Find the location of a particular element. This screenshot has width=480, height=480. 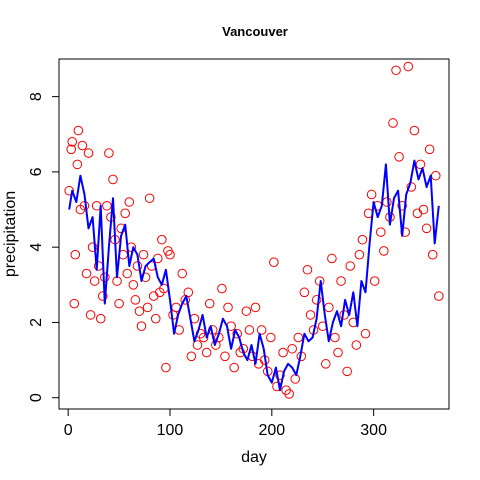

y-tick-label: 0 is located at coordinates (36, 397).